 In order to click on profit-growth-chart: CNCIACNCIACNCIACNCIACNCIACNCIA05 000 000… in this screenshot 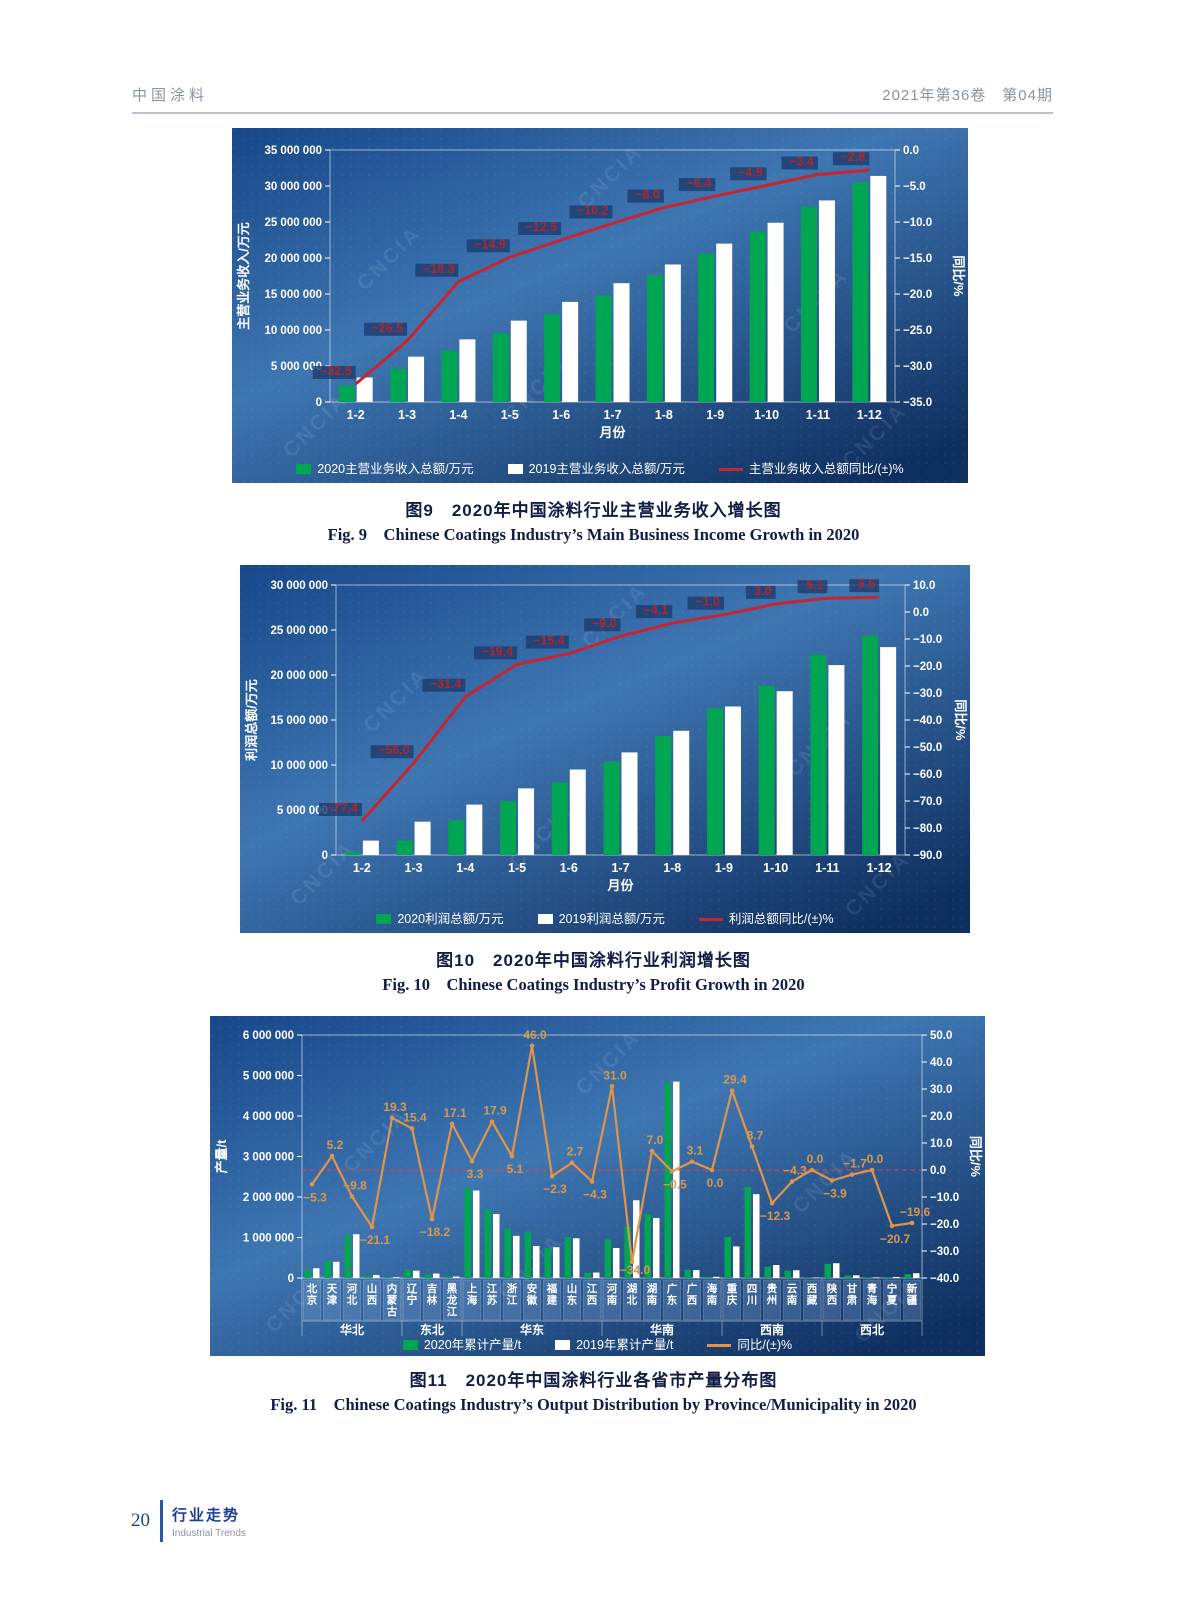, I will do `click(605, 749)`.